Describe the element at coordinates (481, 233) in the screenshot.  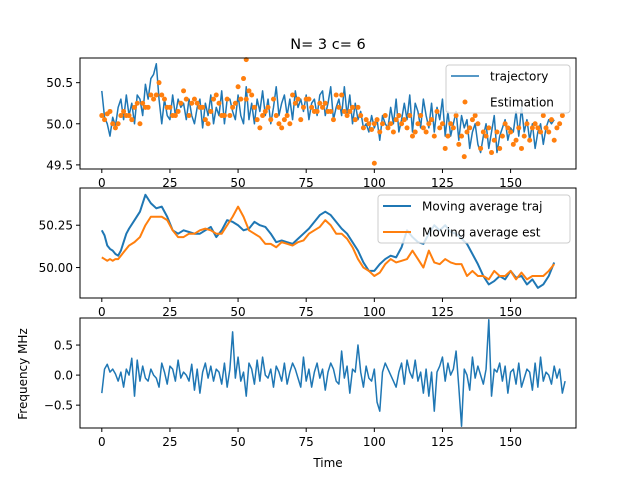
I see `legend-label: Moving average est` at that location.